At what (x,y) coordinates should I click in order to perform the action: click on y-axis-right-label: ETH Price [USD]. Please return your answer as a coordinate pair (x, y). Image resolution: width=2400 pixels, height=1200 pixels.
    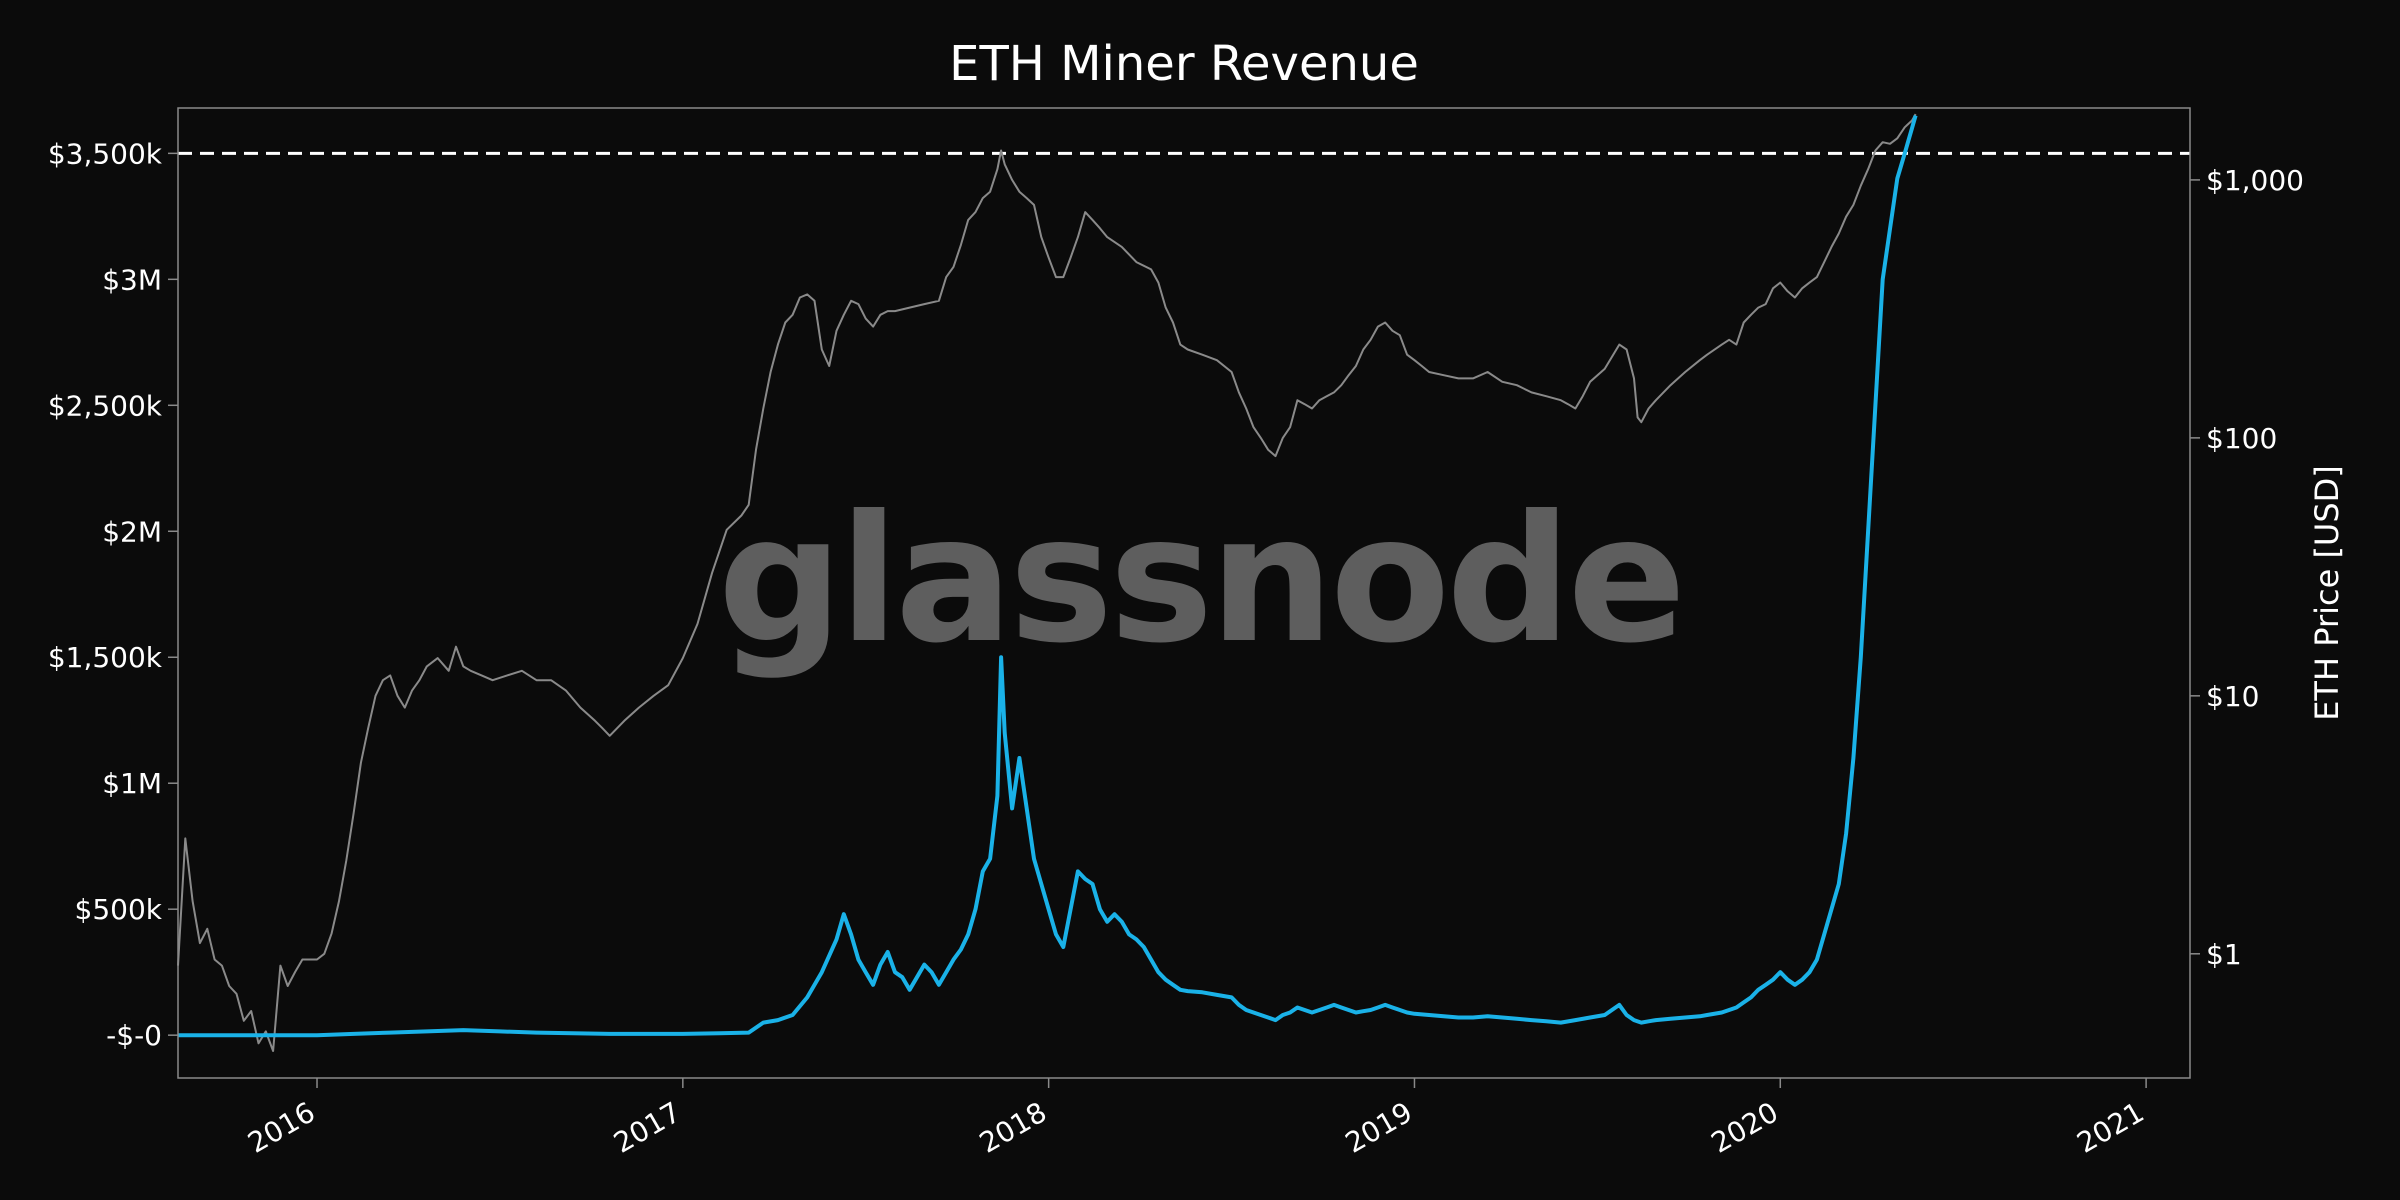
    Looking at the image, I should click on (2327, 593).